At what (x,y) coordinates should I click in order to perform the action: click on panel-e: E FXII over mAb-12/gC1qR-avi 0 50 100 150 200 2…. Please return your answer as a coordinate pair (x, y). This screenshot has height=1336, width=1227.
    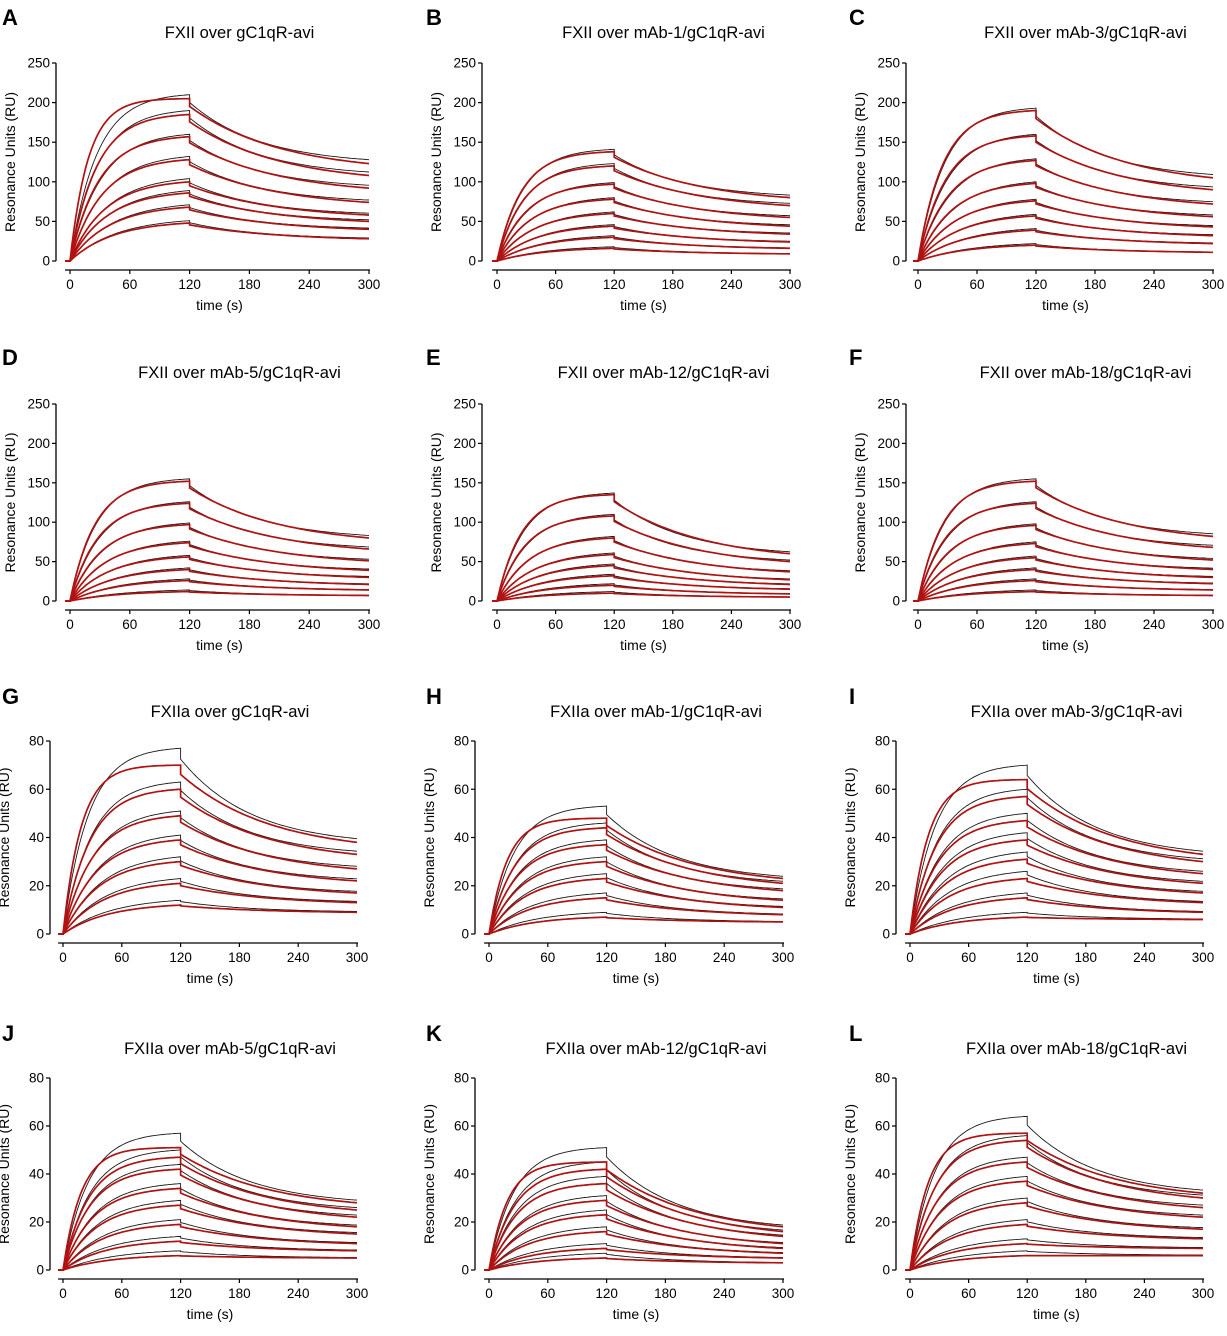
    Looking at the image, I should click on (613, 499).